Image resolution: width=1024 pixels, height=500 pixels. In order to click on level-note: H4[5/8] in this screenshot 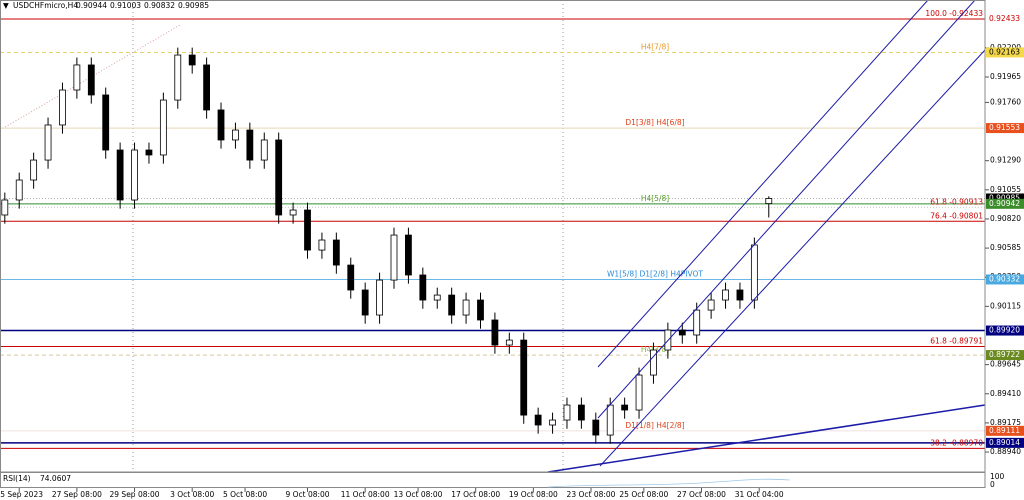, I will do `click(655, 198)`.